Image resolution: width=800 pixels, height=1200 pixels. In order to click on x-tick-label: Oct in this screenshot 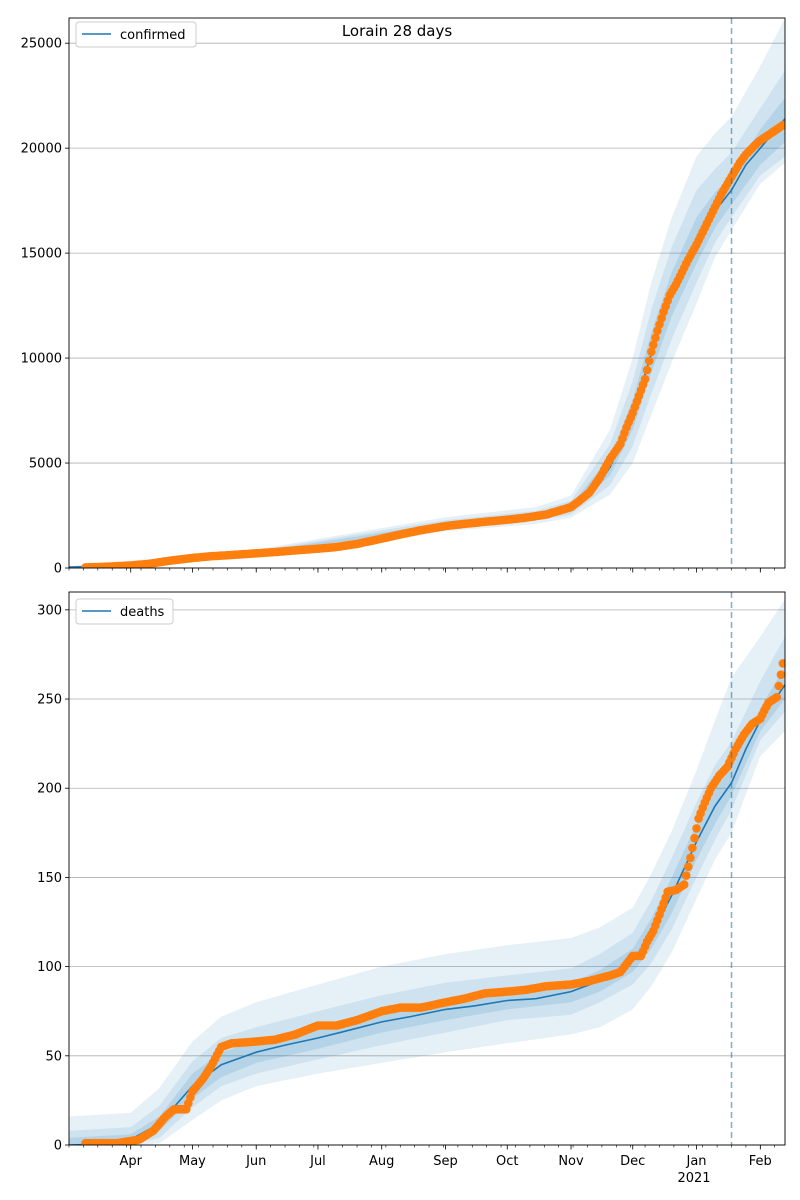, I will do `click(507, 1161)`.